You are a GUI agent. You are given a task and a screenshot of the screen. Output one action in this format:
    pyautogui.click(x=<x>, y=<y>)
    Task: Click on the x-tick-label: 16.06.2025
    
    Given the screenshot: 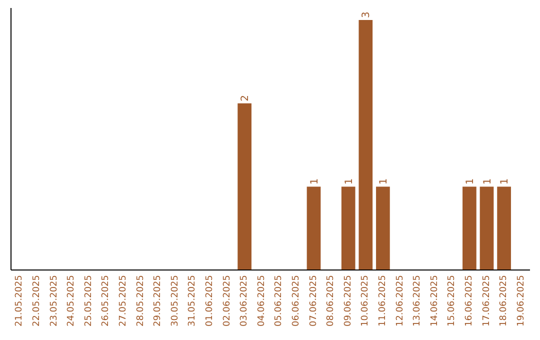 What is the action you would take?
    pyautogui.click(x=469, y=301)
    